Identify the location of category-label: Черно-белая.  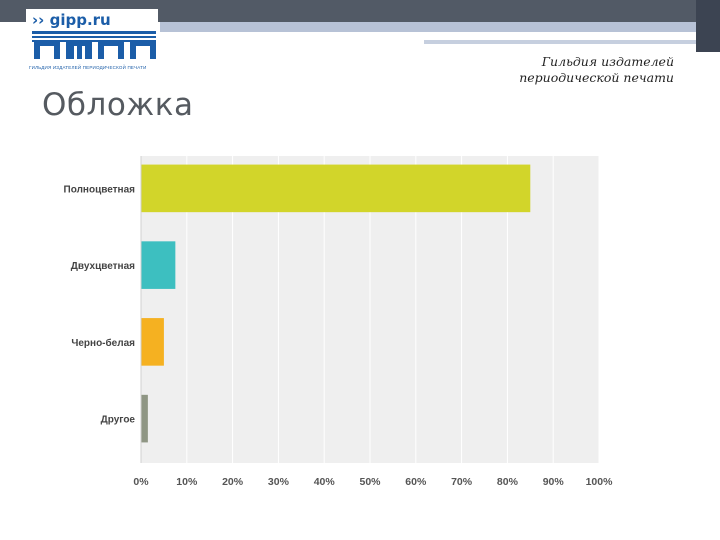
(103, 343).